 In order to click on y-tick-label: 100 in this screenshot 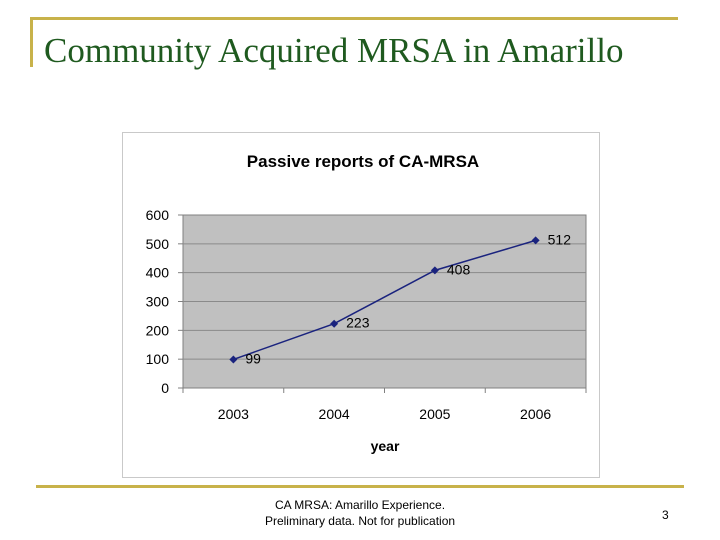, I will do `click(158, 359)`.